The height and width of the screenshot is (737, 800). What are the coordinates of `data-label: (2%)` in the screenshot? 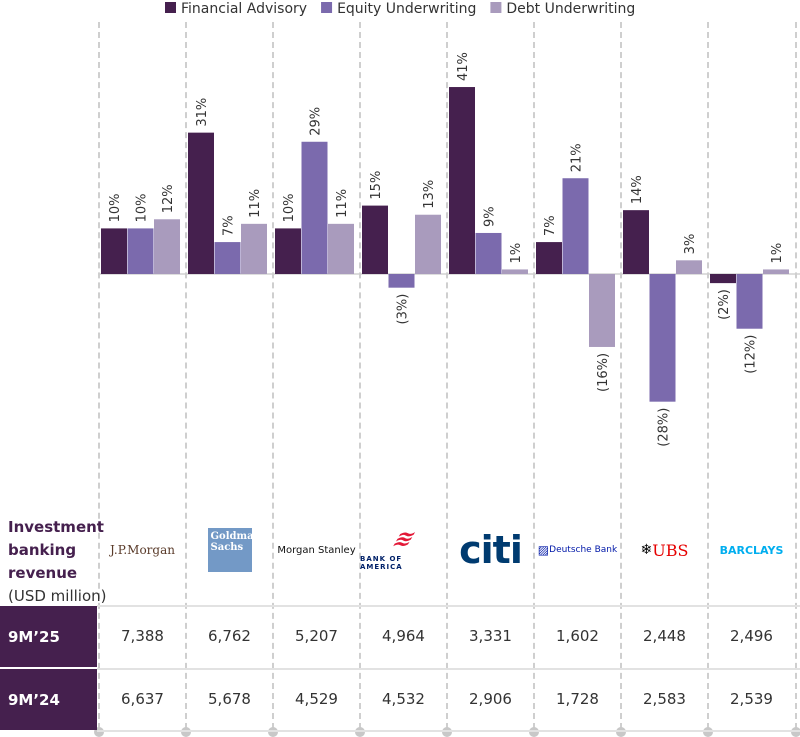 It's located at (724, 304).